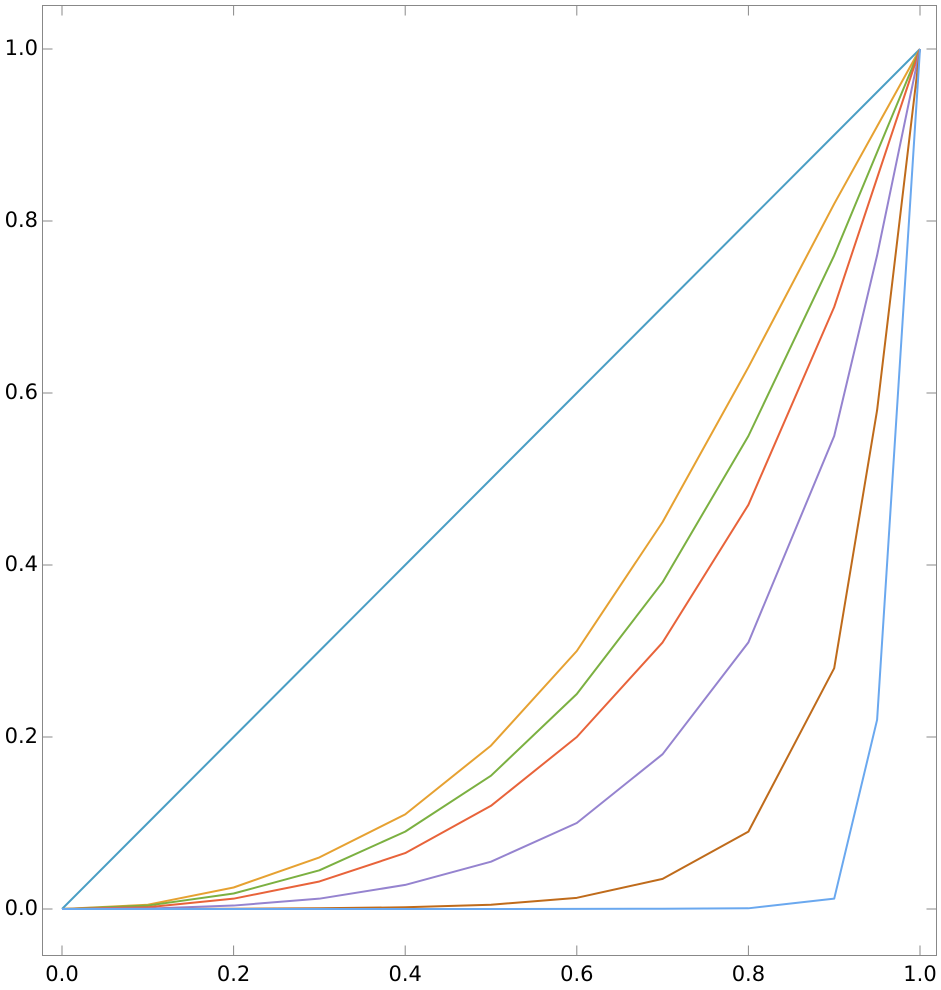 This screenshot has height=990, width=941. I want to click on x-tick-label: 0.8, so click(748, 974).